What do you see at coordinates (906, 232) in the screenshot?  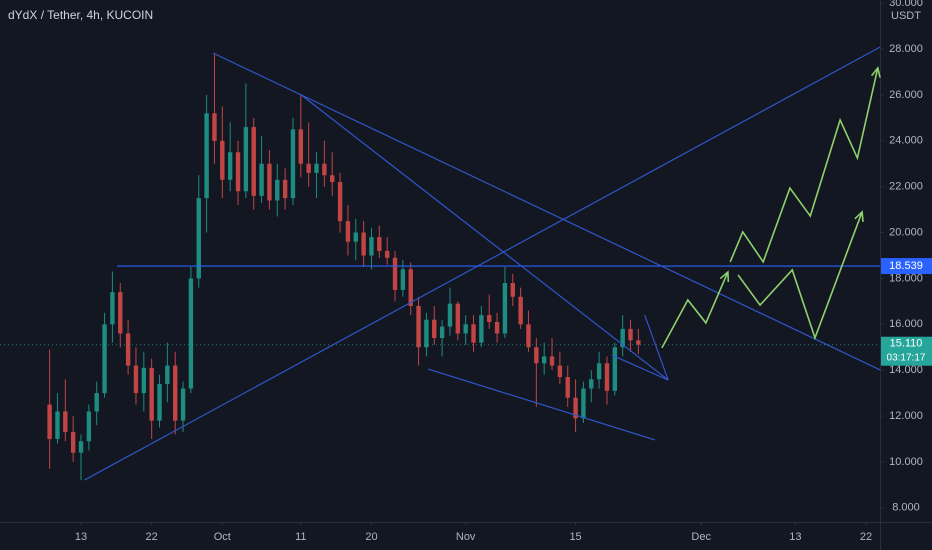 I see `y-tick-label: 20.000` at bounding box center [906, 232].